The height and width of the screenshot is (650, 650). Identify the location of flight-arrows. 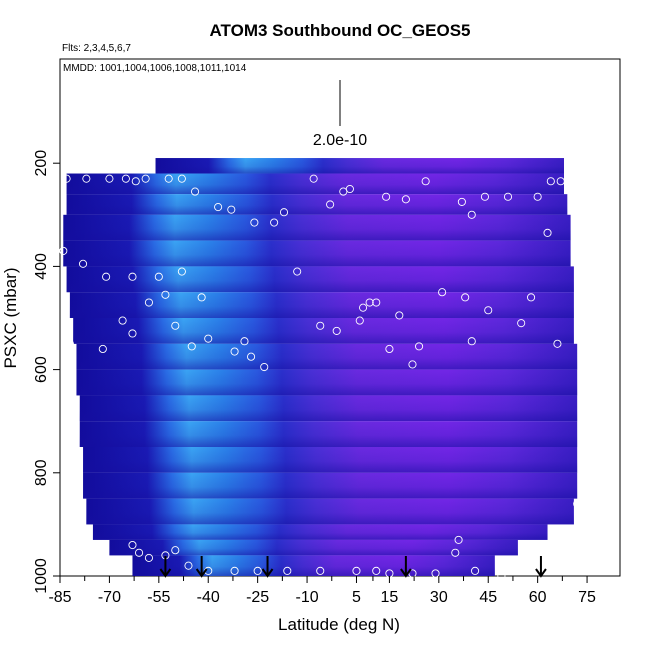
(353, 567).